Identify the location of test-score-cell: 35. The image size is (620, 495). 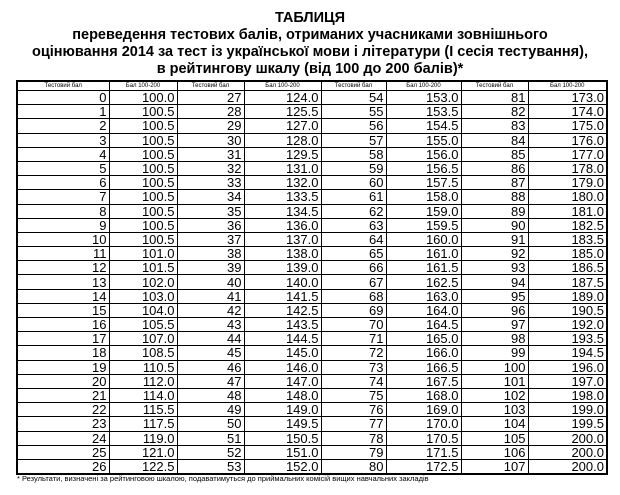
(210, 211).